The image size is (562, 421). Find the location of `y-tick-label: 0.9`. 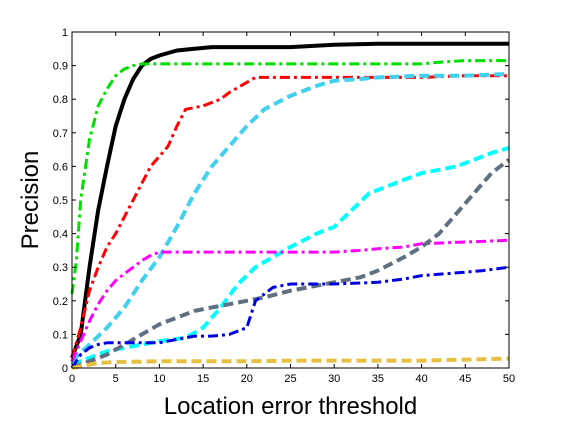

y-tick-label: 0.9 is located at coordinates (60, 67).